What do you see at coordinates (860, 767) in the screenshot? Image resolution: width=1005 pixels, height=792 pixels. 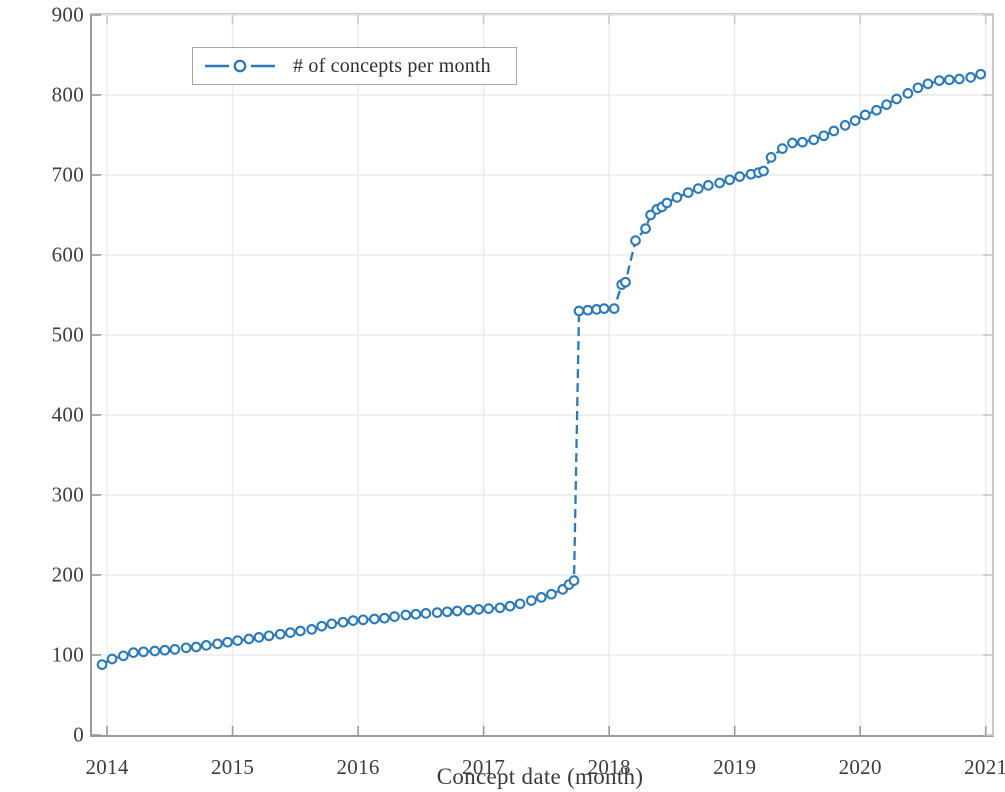 I see `x-tick-label: 2020` at bounding box center [860, 767].